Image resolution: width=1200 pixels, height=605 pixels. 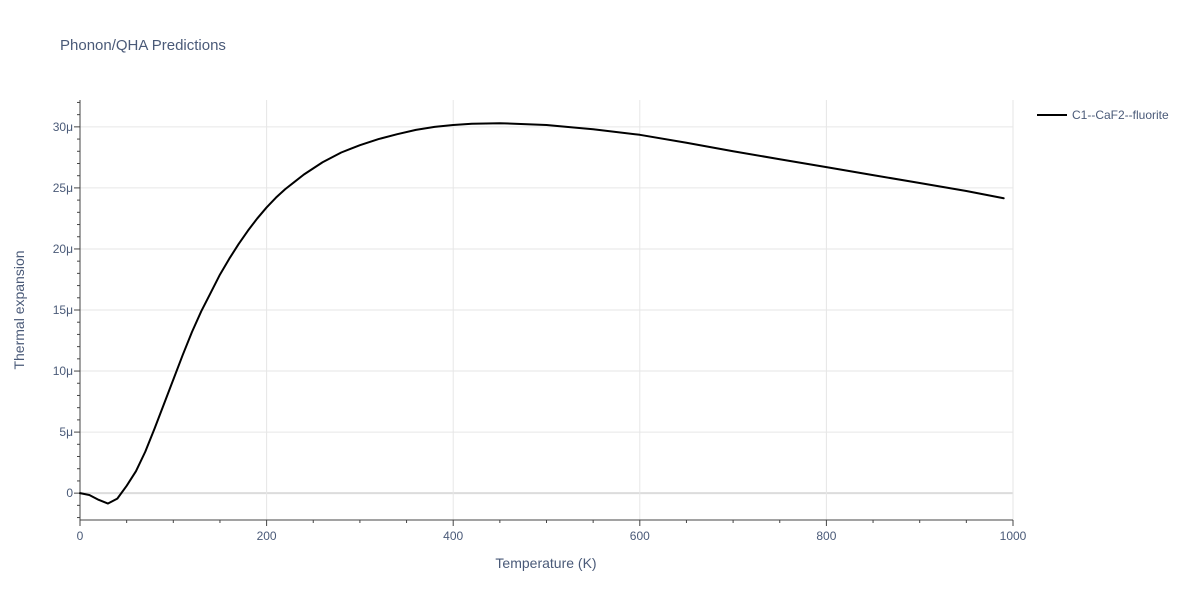 I want to click on x-tick-label: 200, so click(x=267, y=536).